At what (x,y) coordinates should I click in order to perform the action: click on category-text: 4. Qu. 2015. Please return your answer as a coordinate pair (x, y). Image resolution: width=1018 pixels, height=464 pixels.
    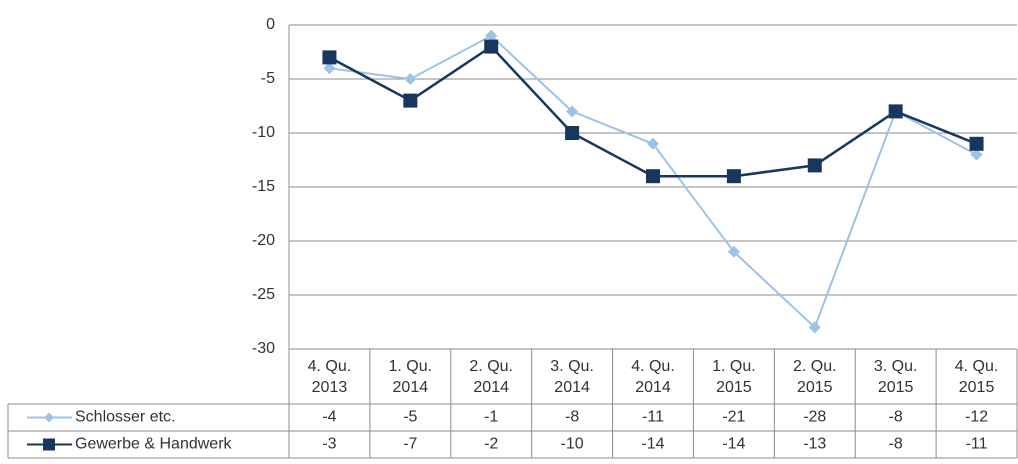
    Looking at the image, I should click on (976, 376).